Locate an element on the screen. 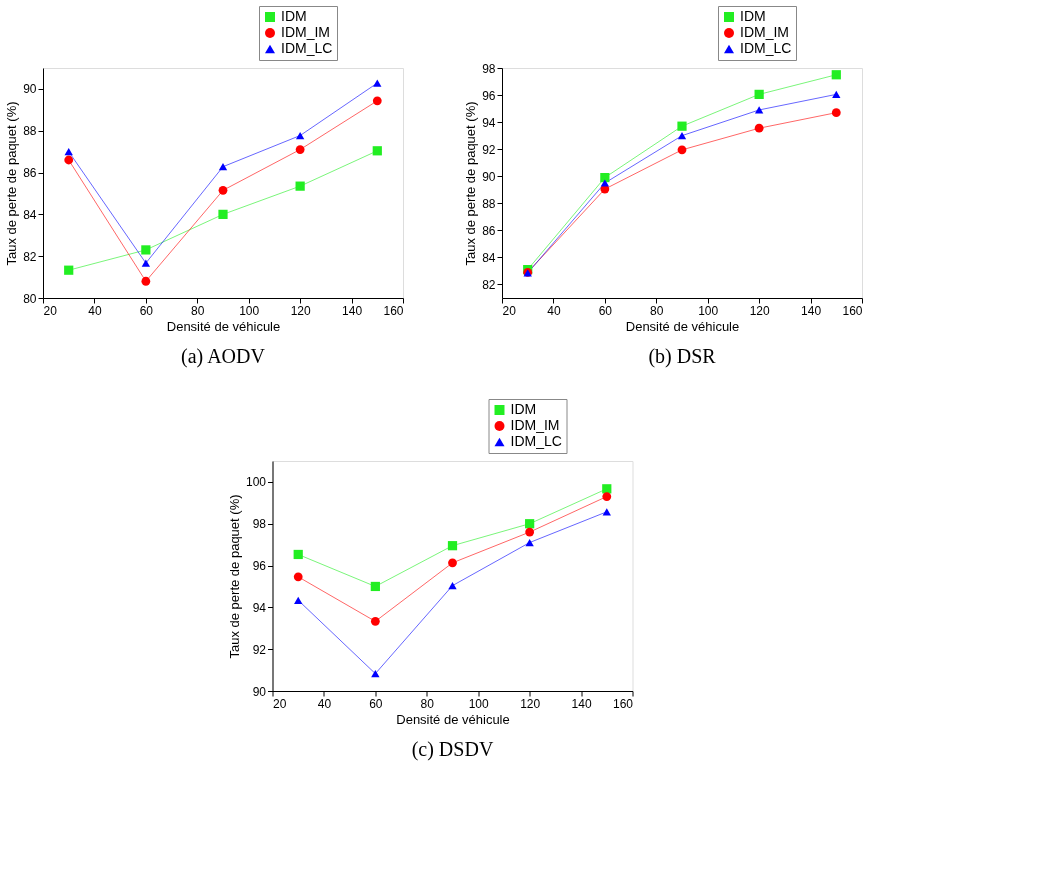 This screenshot has width=1054, height=896. y-tick-label: 80 is located at coordinates (30, 298).